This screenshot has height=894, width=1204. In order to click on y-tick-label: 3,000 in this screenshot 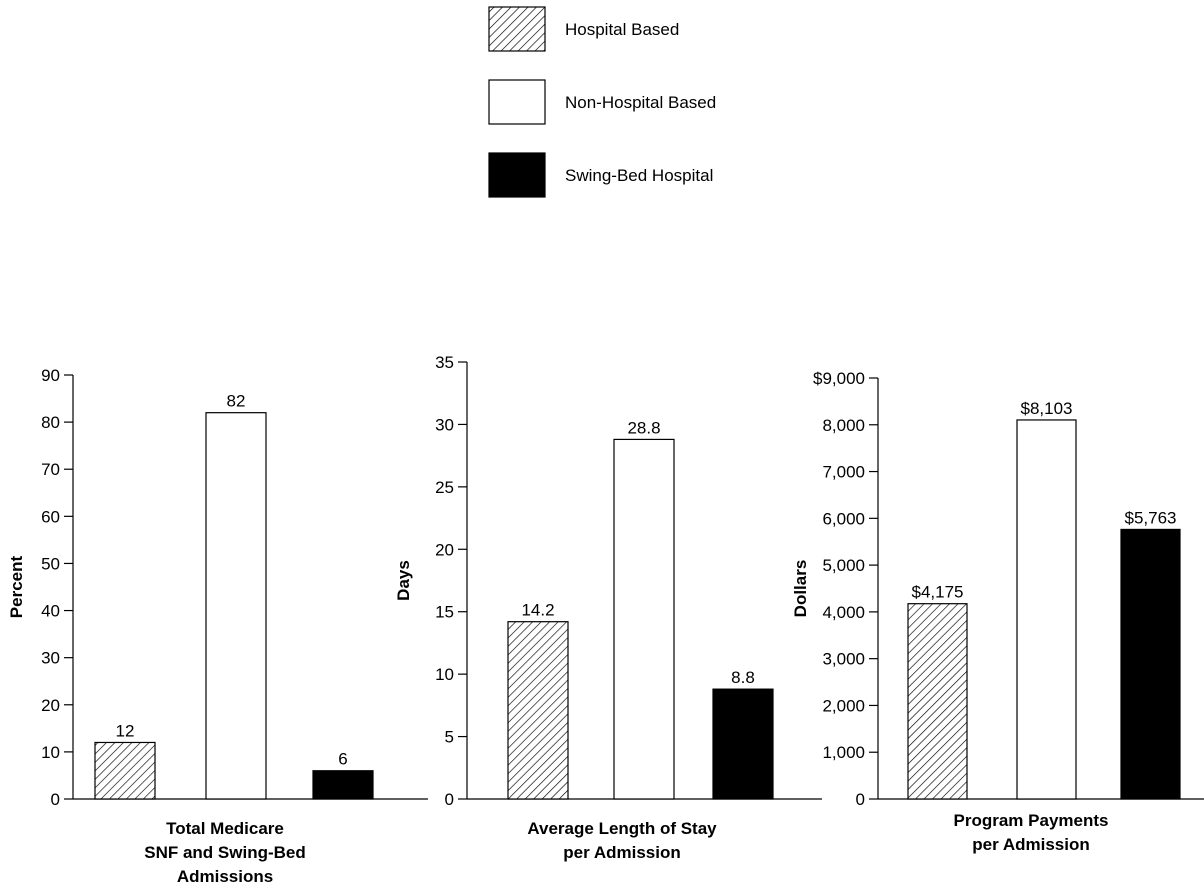, I will do `click(843, 659)`.